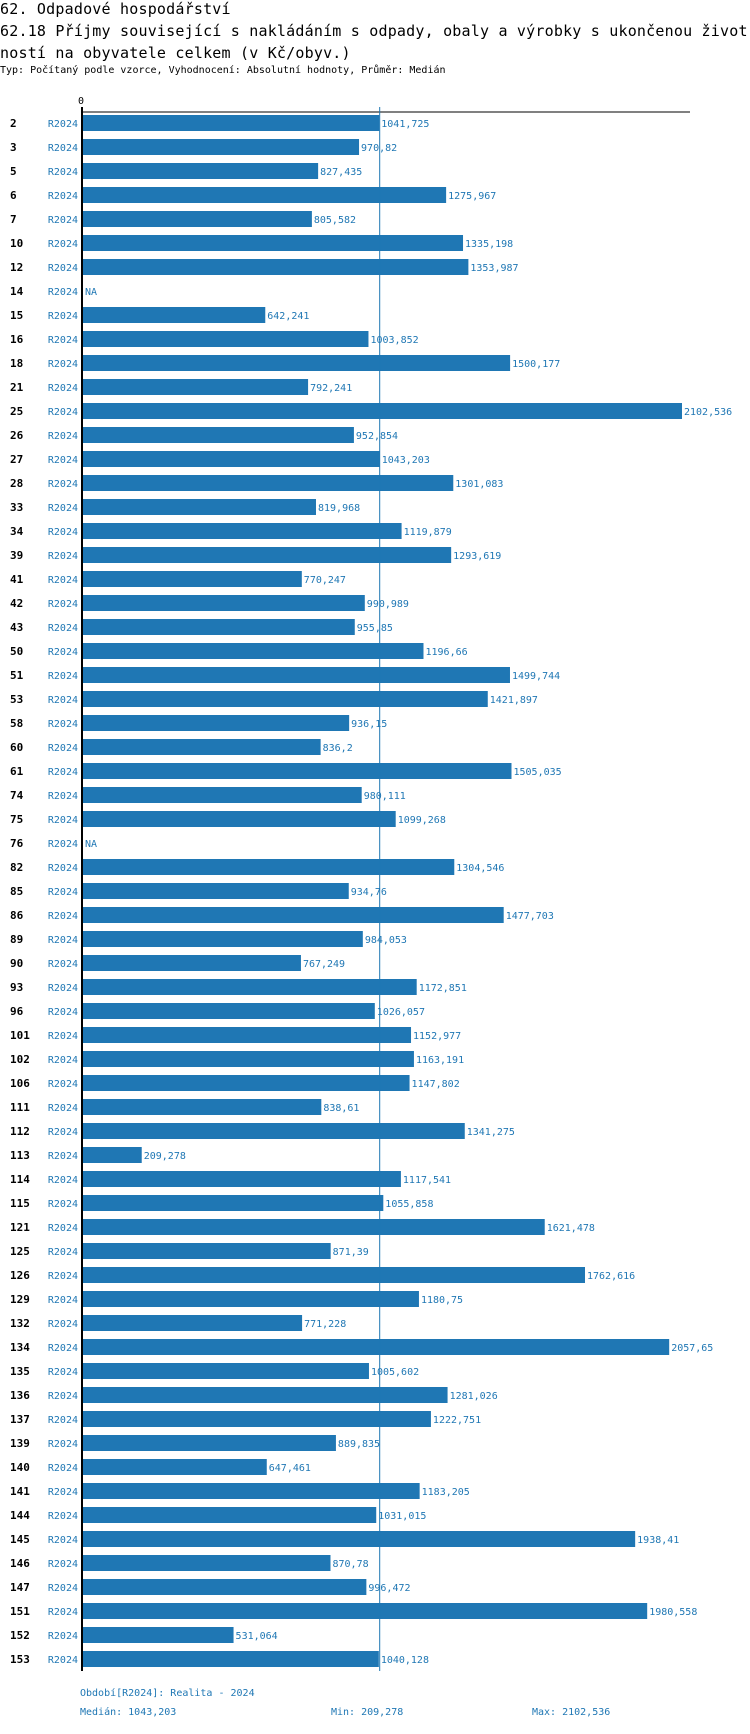  What do you see at coordinates (16, 867) in the screenshot?
I see `row-label: 82` at bounding box center [16, 867].